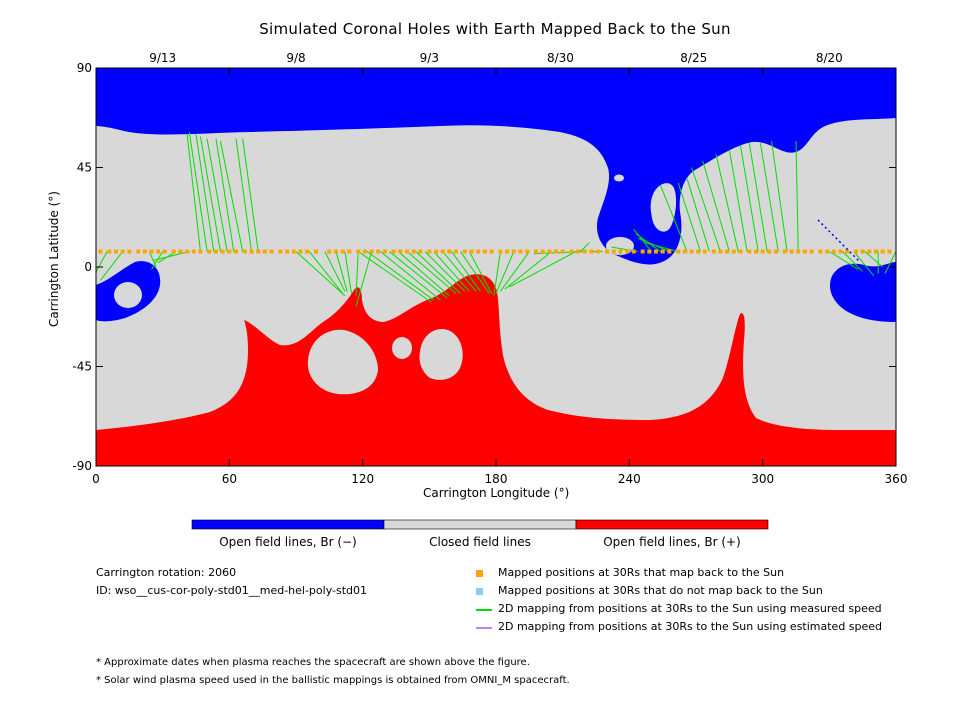 The width and height of the screenshot is (960, 720). Describe the element at coordinates (480, 542) in the screenshot. I see `colorbar-label-closed: Closed field lines` at that location.